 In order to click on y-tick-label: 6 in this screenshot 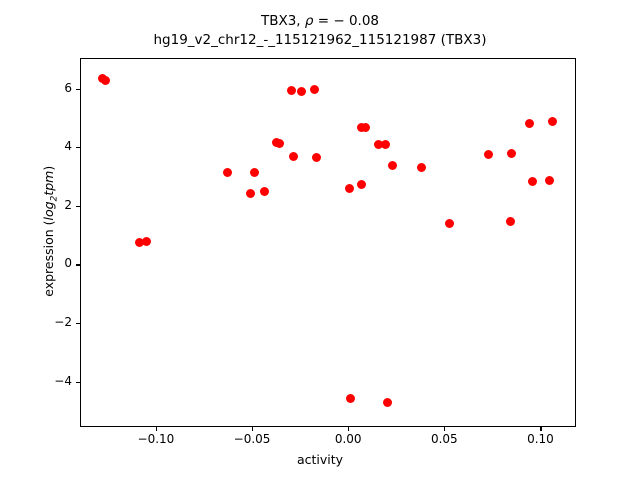, I will do `click(68, 87)`.